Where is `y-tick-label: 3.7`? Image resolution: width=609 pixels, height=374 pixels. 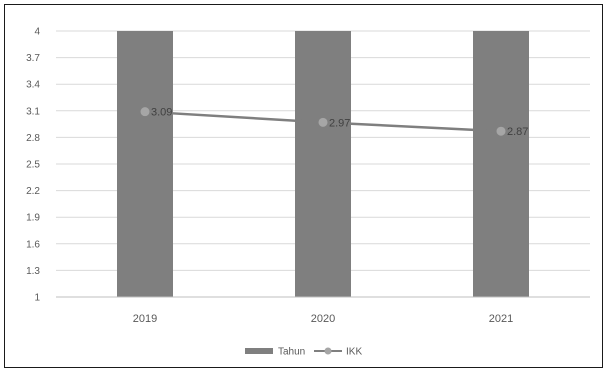 y-tick-label: 3.7 is located at coordinates (33, 58).